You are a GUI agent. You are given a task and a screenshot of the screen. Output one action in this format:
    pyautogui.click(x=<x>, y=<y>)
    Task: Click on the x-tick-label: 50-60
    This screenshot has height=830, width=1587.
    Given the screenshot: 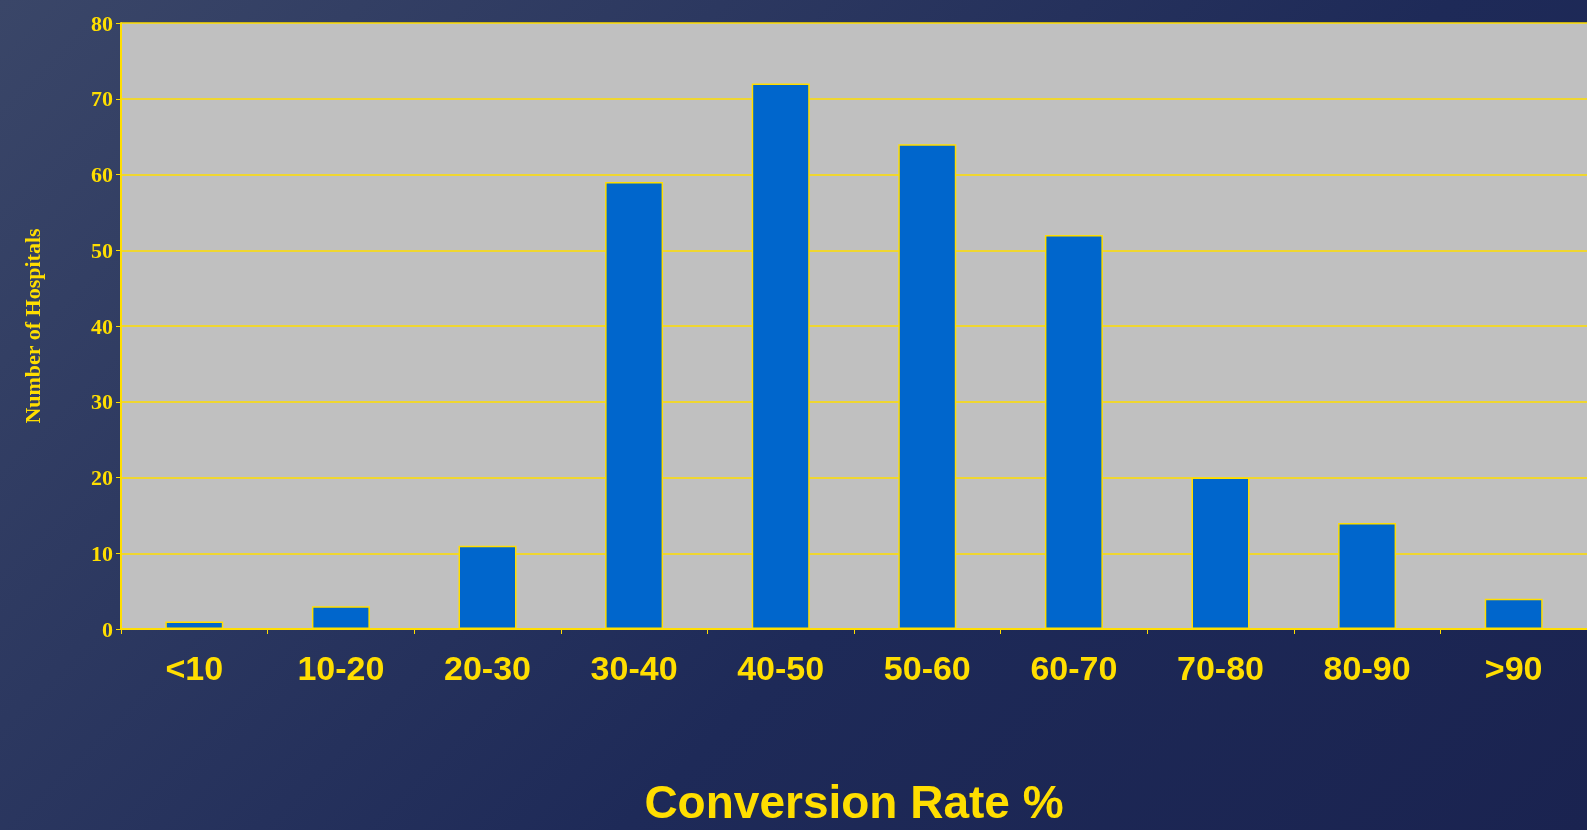 What is the action you would take?
    pyautogui.click(x=927, y=668)
    